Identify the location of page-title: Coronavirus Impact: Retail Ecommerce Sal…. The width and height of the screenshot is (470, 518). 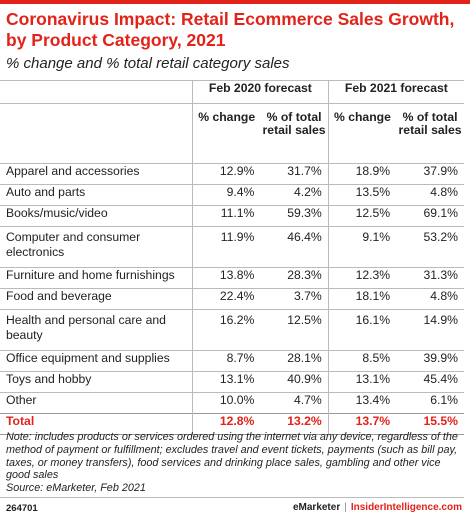
(230, 29).